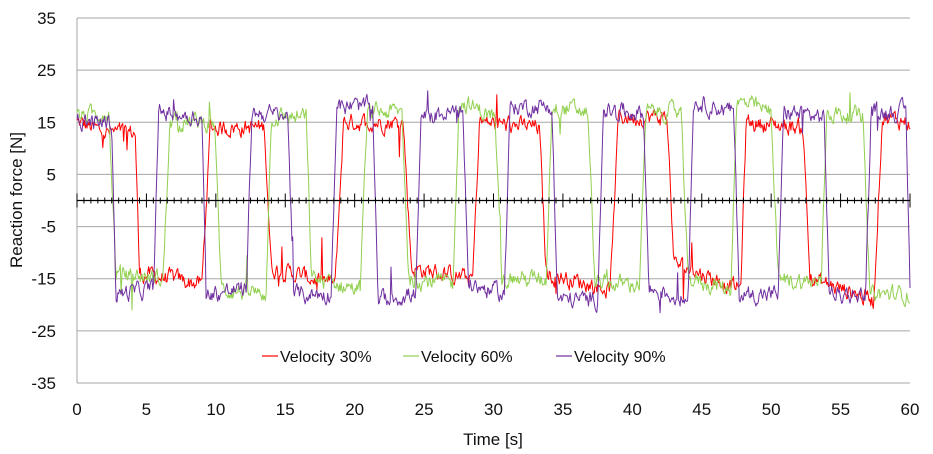  What do you see at coordinates (467, 357) in the screenshot?
I see `legend-label: Velocity 60%` at bounding box center [467, 357].